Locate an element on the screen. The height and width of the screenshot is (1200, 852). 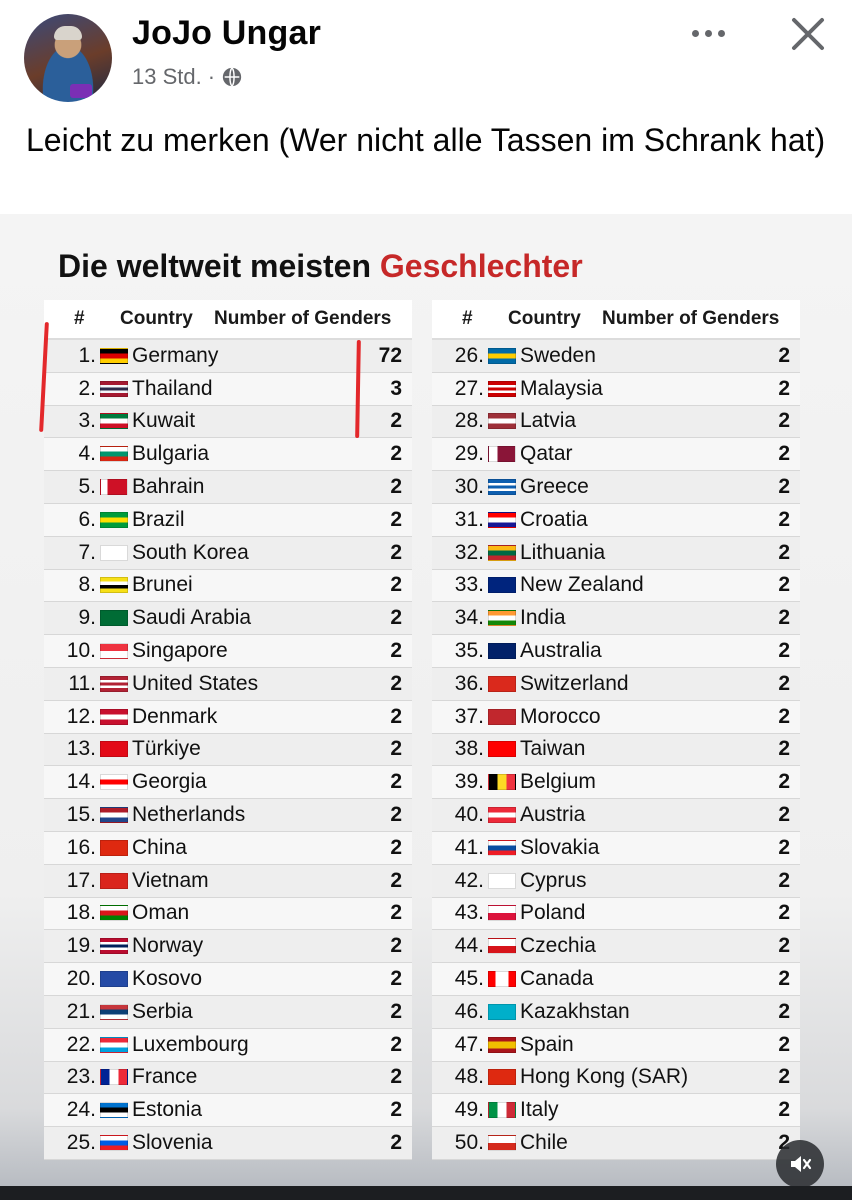
table-row: 7. South Korea 2 is located at coordinates (228, 553).